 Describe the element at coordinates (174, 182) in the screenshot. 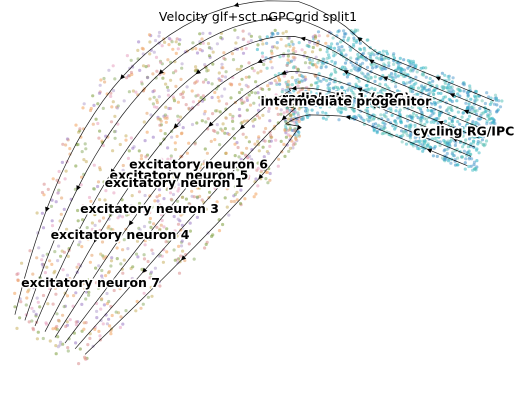

I see `cluster-label: excitatory neuron 1` at that location.